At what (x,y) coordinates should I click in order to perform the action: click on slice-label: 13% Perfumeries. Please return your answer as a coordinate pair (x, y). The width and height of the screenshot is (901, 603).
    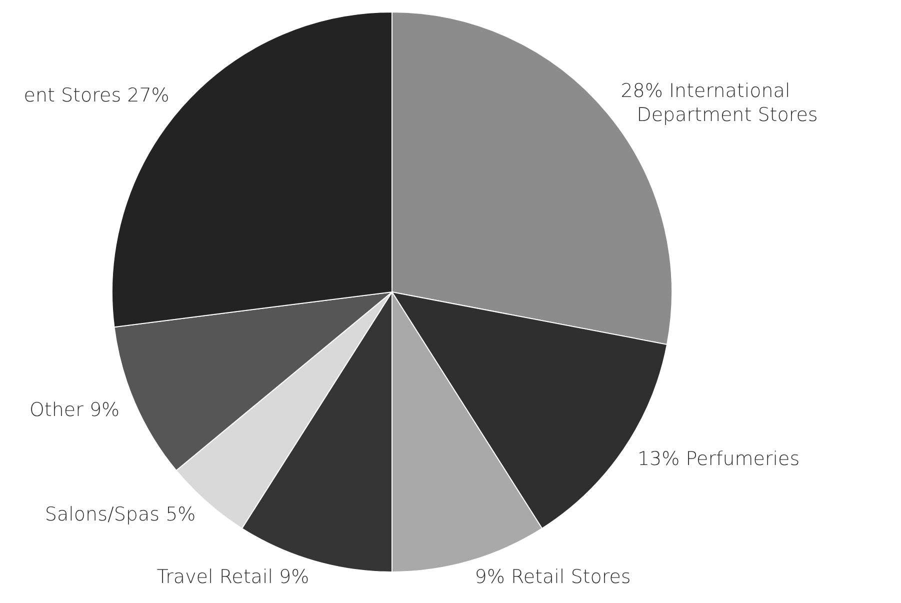
    Looking at the image, I should click on (718, 459).